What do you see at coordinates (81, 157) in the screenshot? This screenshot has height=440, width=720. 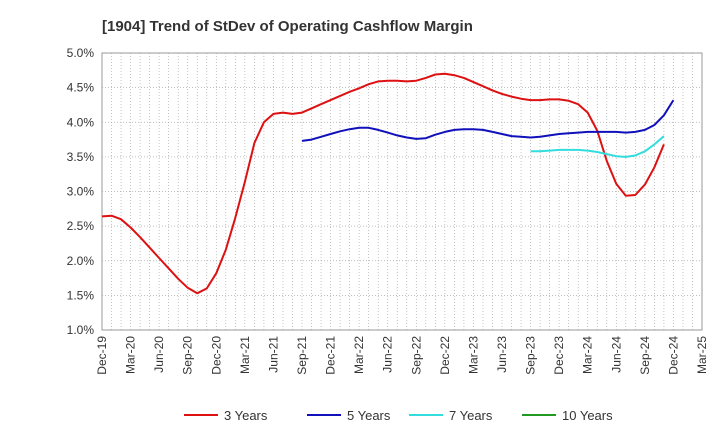 I see `y-tick-label: 3.5%` at bounding box center [81, 157].